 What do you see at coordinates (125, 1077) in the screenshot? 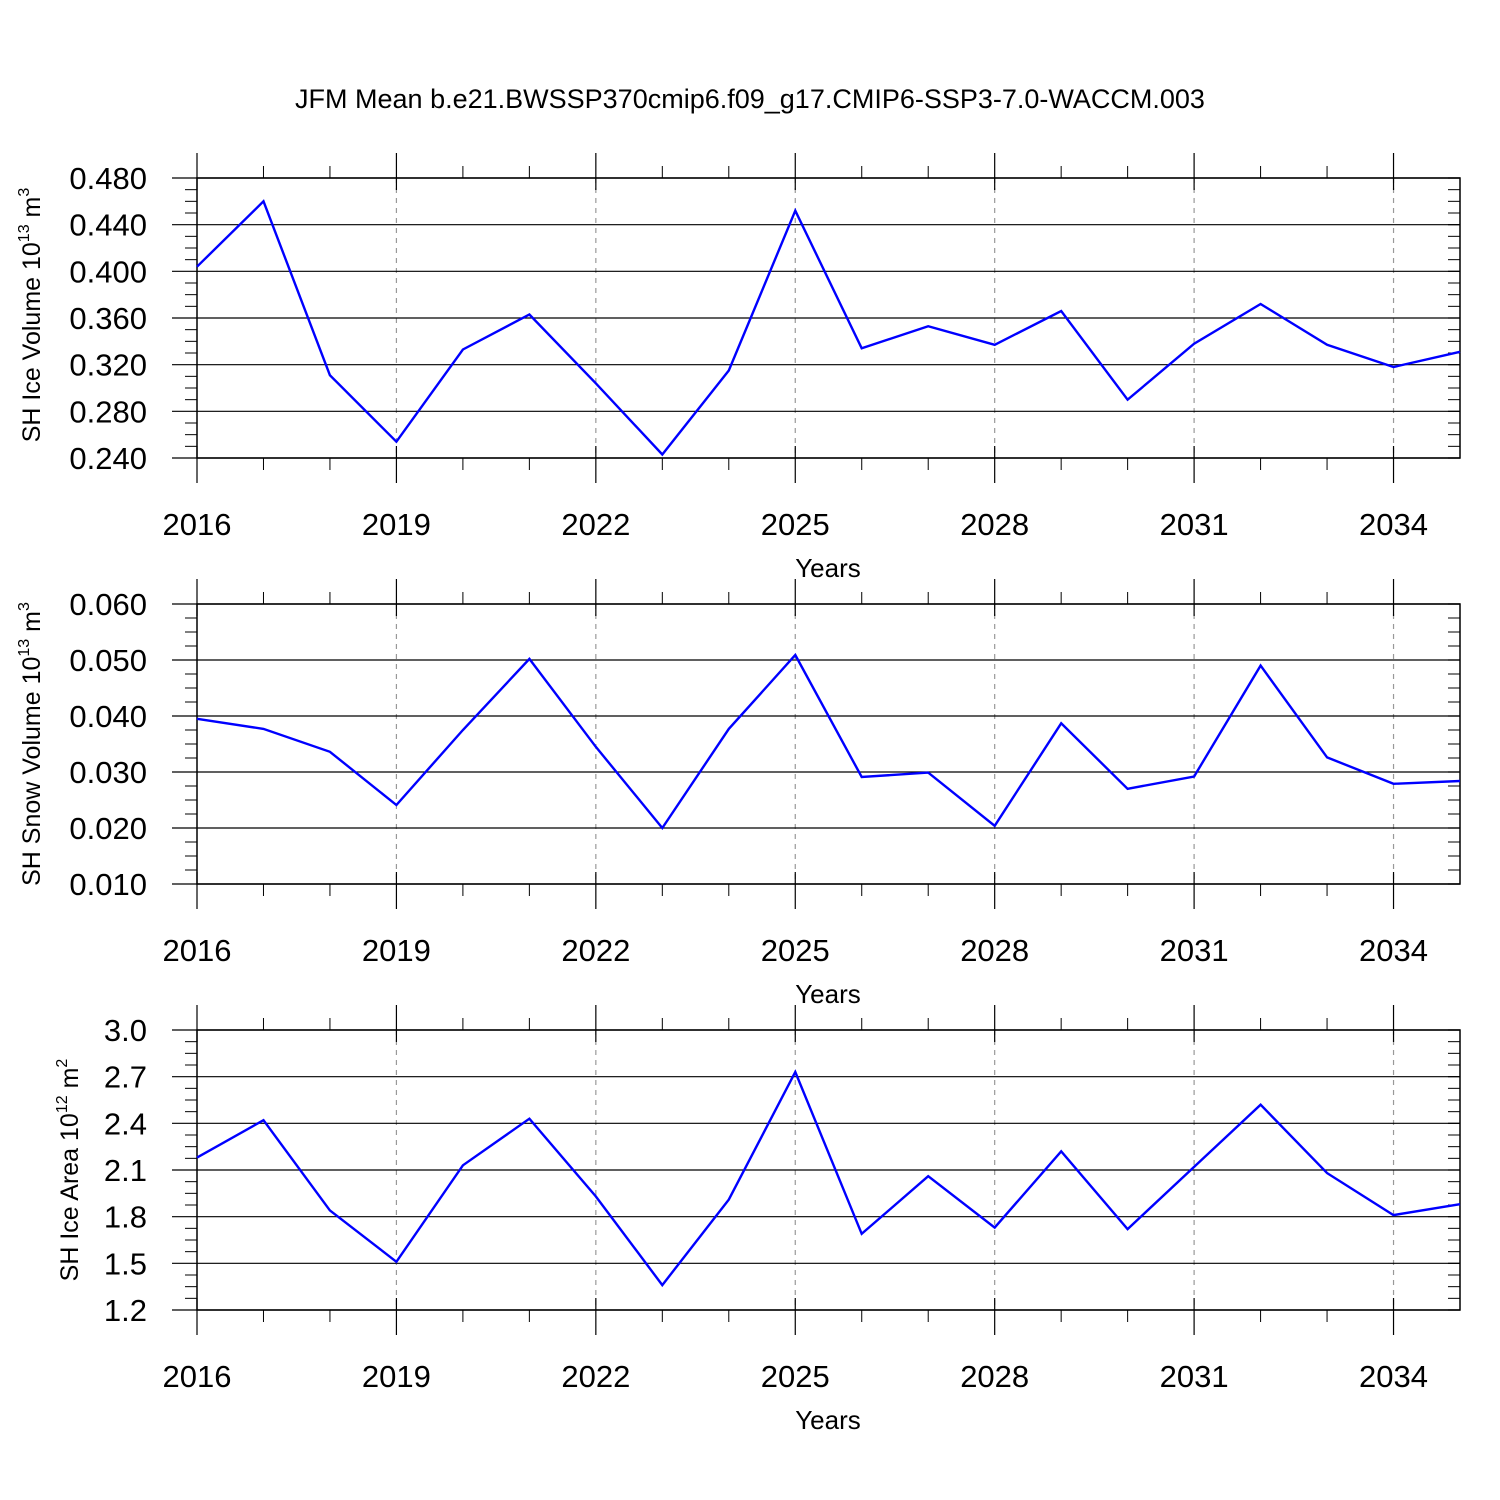
I see `y-tick-label: 2.7` at bounding box center [125, 1077].